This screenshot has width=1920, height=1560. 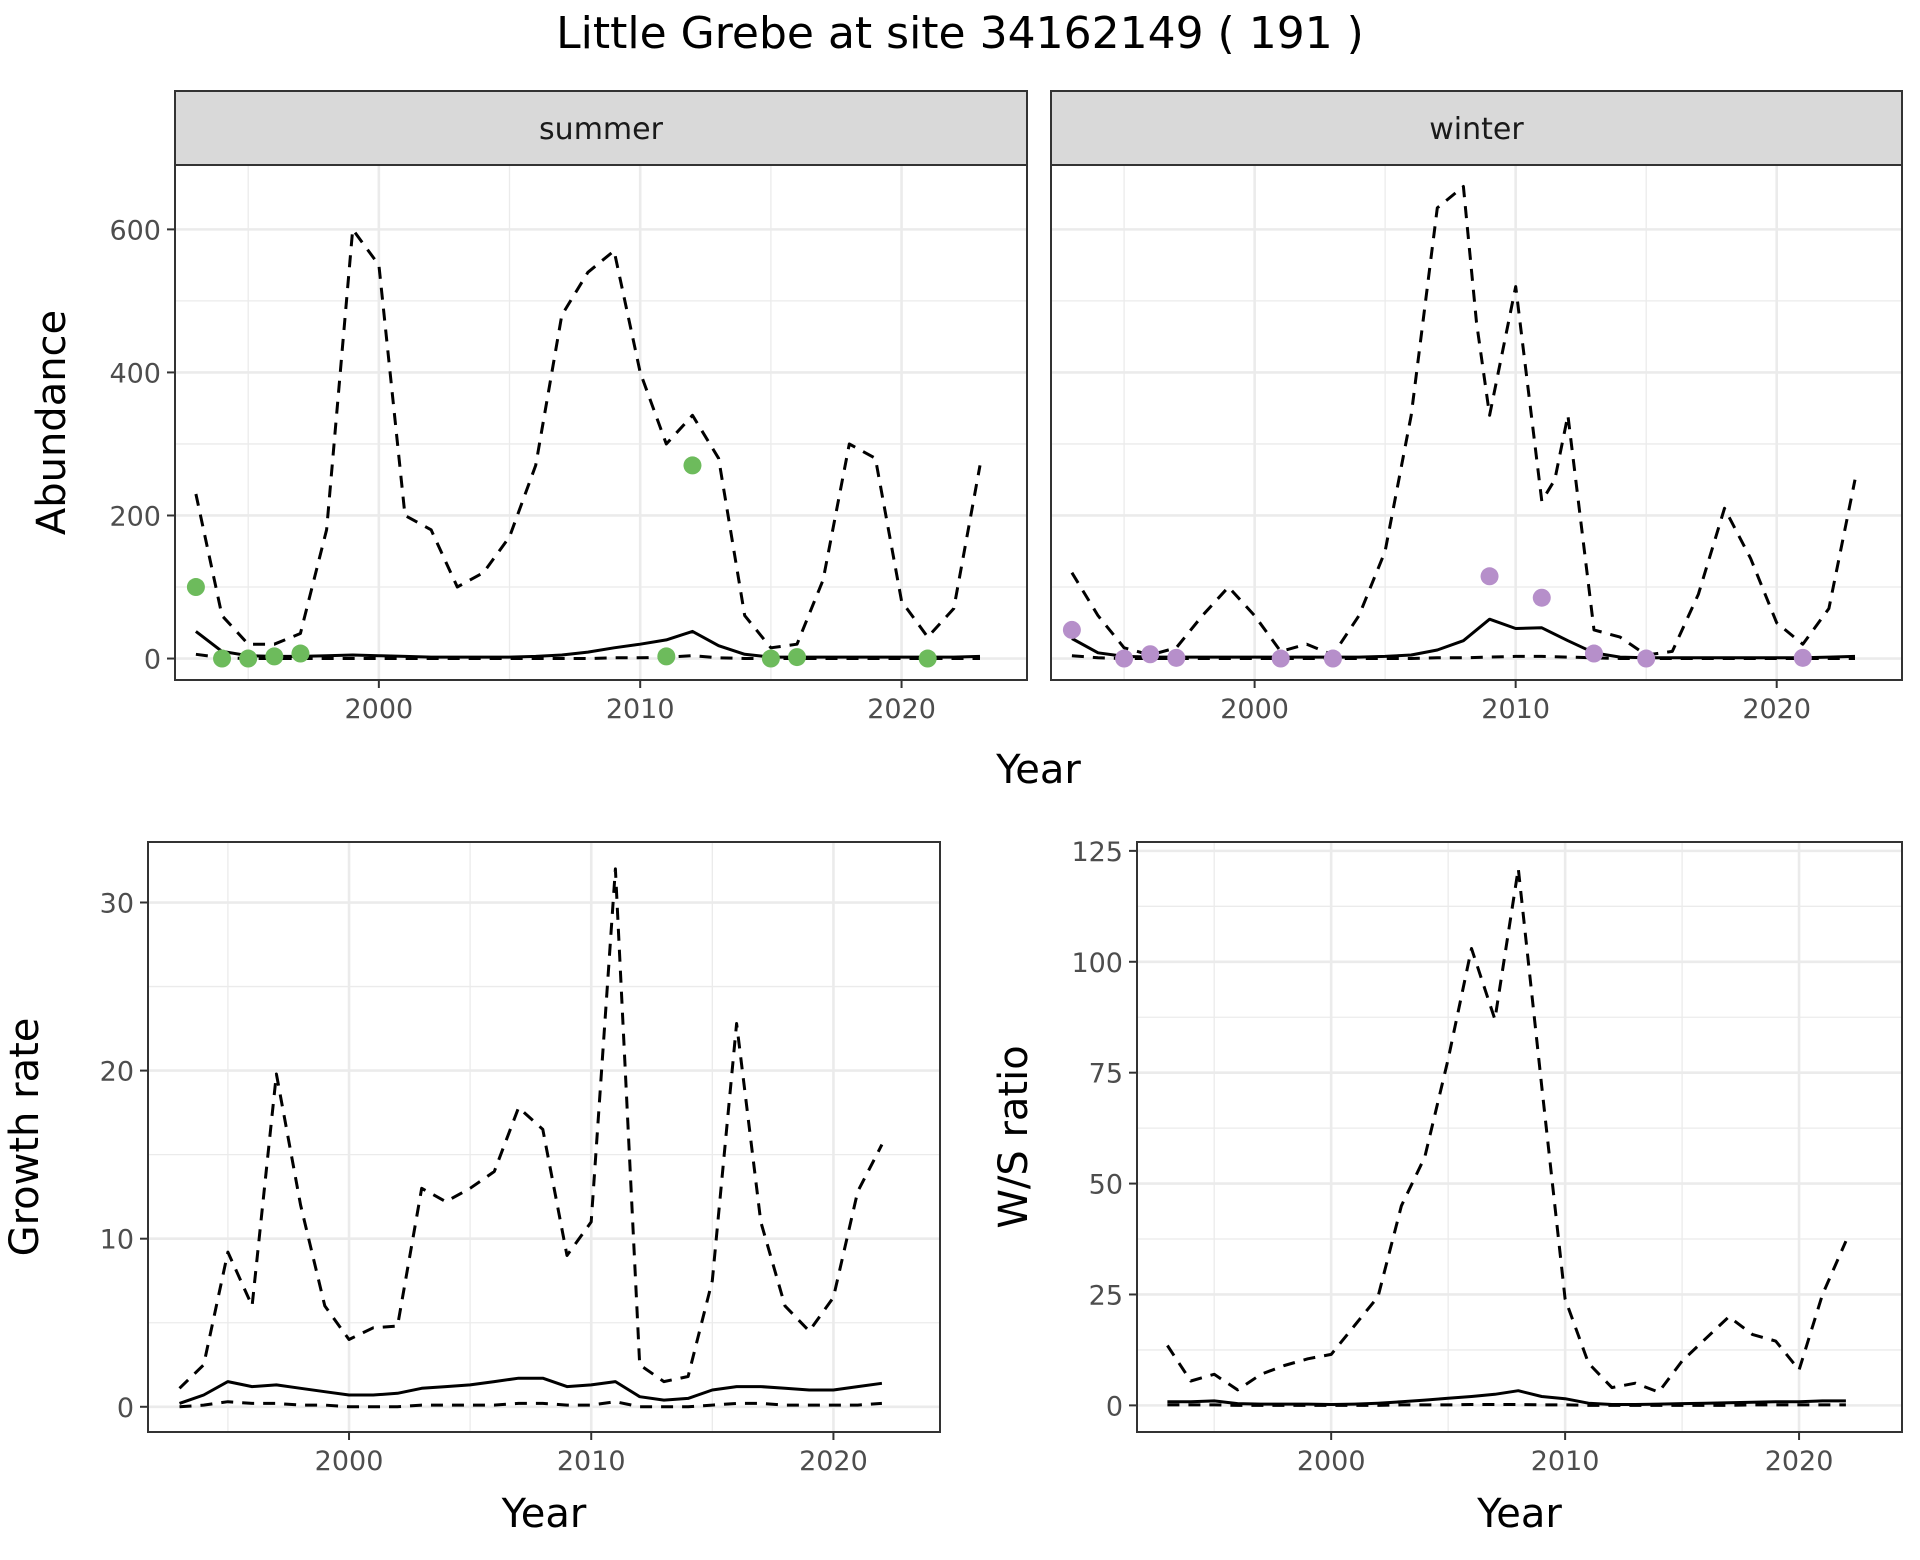 I want to click on y-tick-label: 25, so click(x=1106, y=1295).